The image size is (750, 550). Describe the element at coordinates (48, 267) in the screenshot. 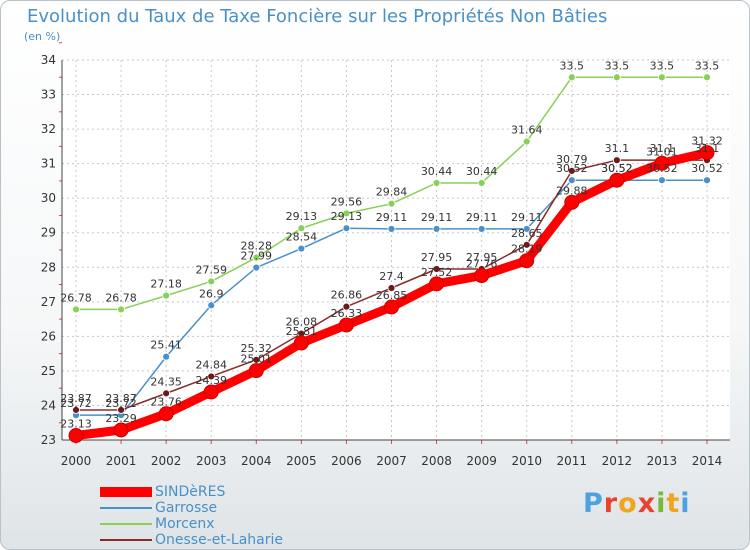

I see `y-tick-label: 28` at that location.